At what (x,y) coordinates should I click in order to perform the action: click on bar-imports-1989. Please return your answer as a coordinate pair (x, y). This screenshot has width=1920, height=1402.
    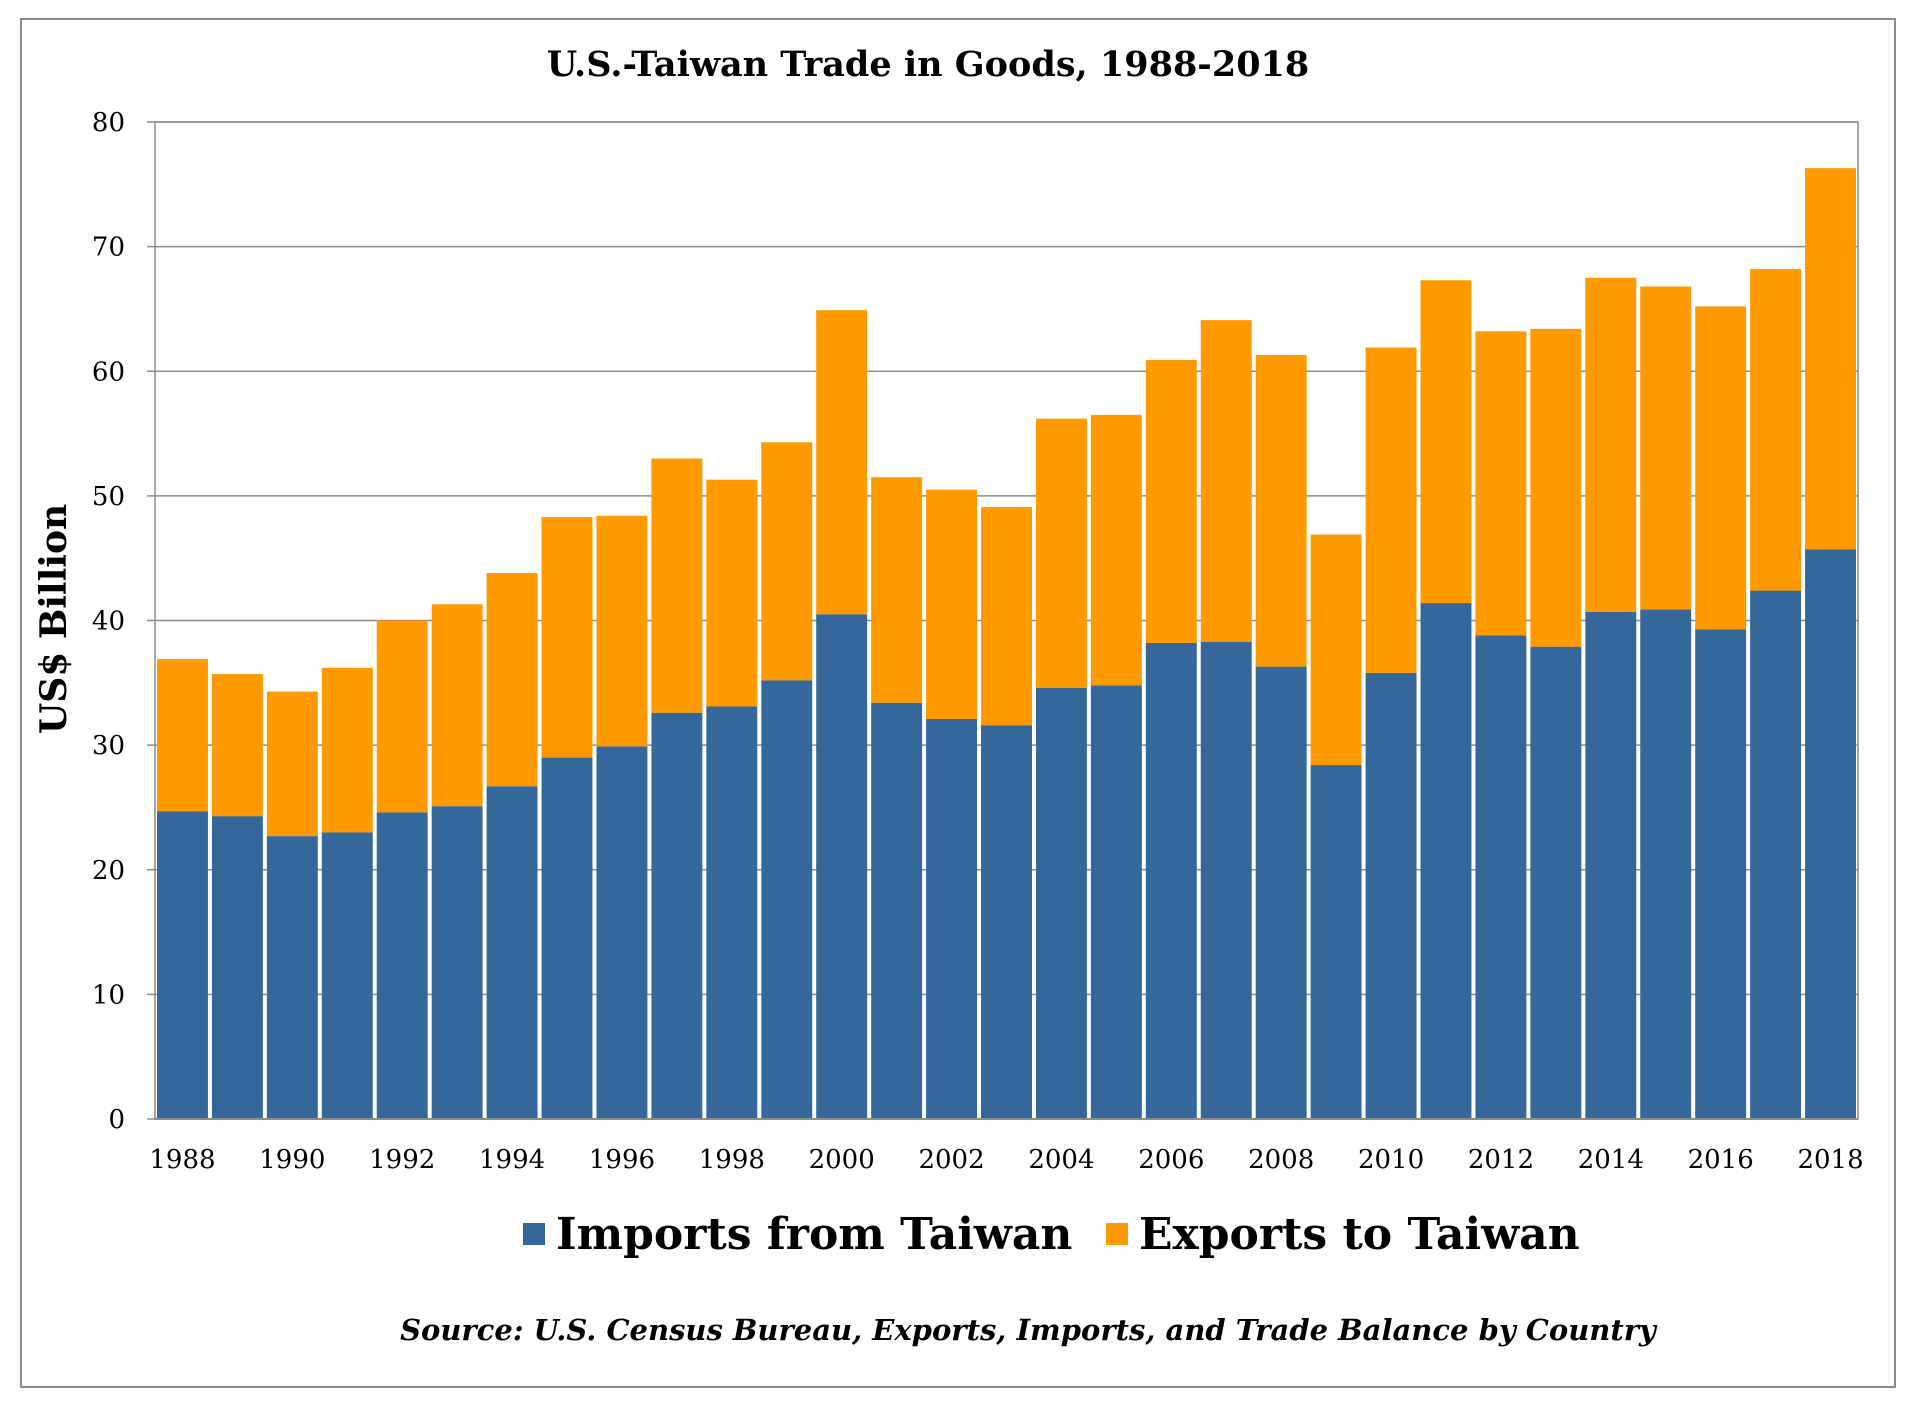
    Looking at the image, I should click on (237, 967).